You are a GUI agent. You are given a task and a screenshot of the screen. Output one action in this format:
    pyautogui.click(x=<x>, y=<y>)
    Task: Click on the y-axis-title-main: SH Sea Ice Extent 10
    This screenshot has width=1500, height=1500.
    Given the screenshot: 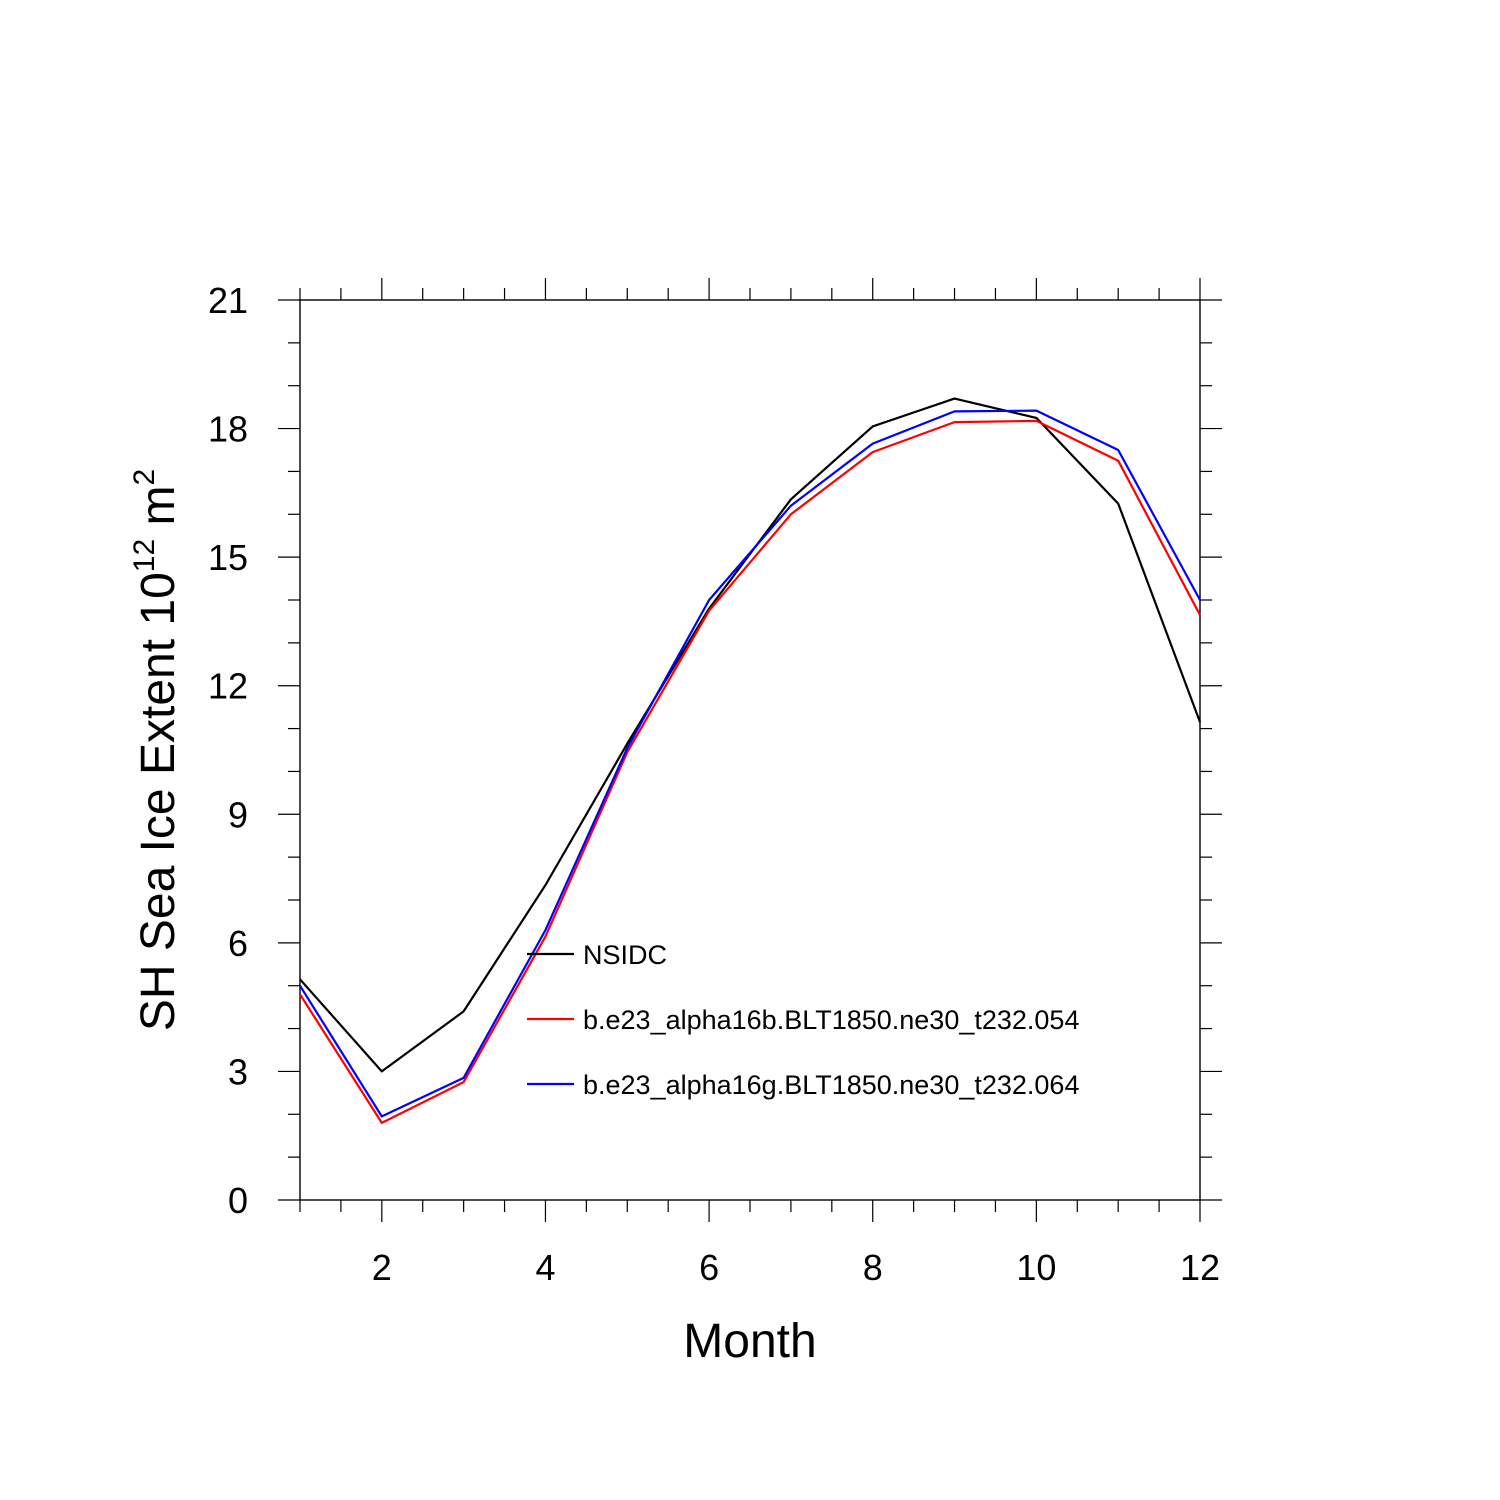 What is the action you would take?
    pyautogui.click(x=158, y=801)
    